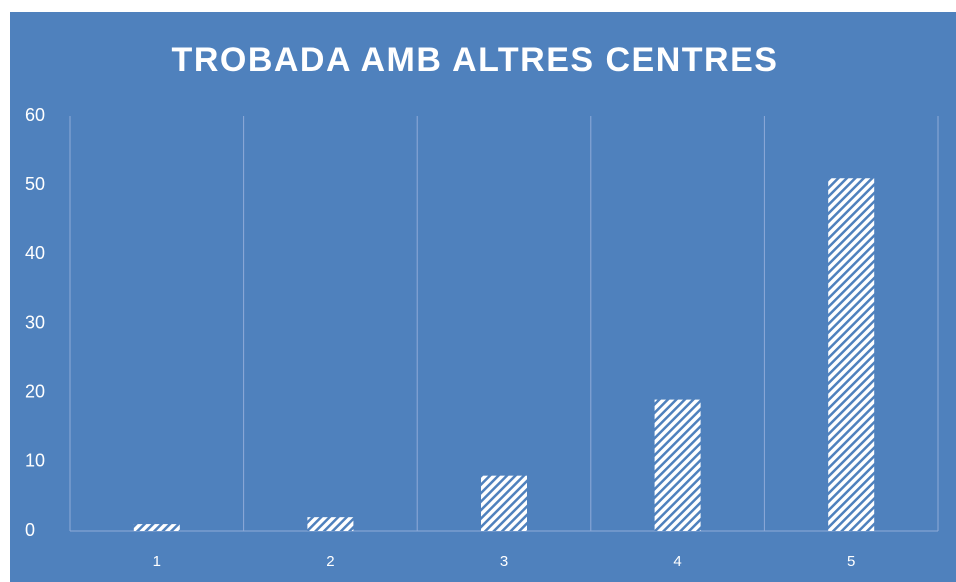 The image size is (956, 582). What do you see at coordinates (157, 561) in the screenshot?
I see `x-tick-label: 1` at bounding box center [157, 561].